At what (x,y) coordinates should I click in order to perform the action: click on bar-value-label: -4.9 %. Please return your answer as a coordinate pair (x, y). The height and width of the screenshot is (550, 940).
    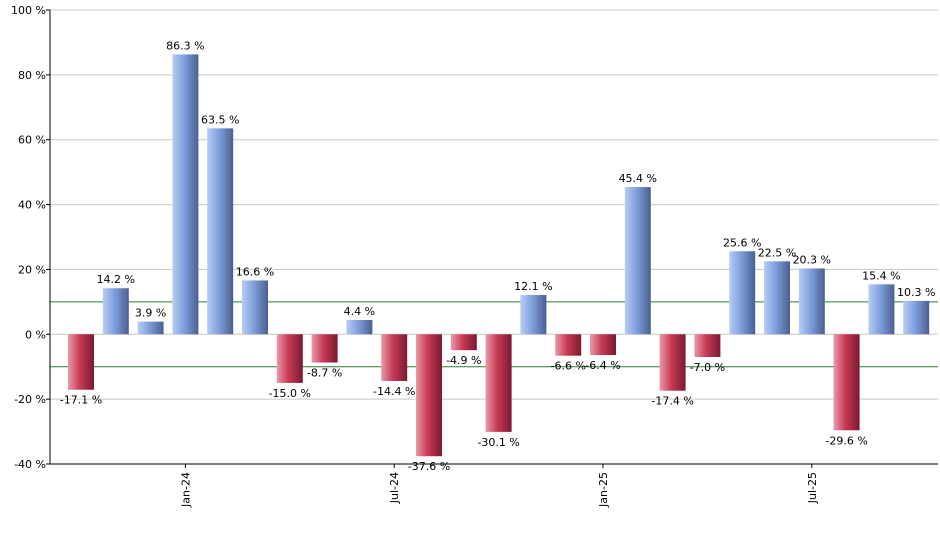
    Looking at the image, I should click on (463, 360).